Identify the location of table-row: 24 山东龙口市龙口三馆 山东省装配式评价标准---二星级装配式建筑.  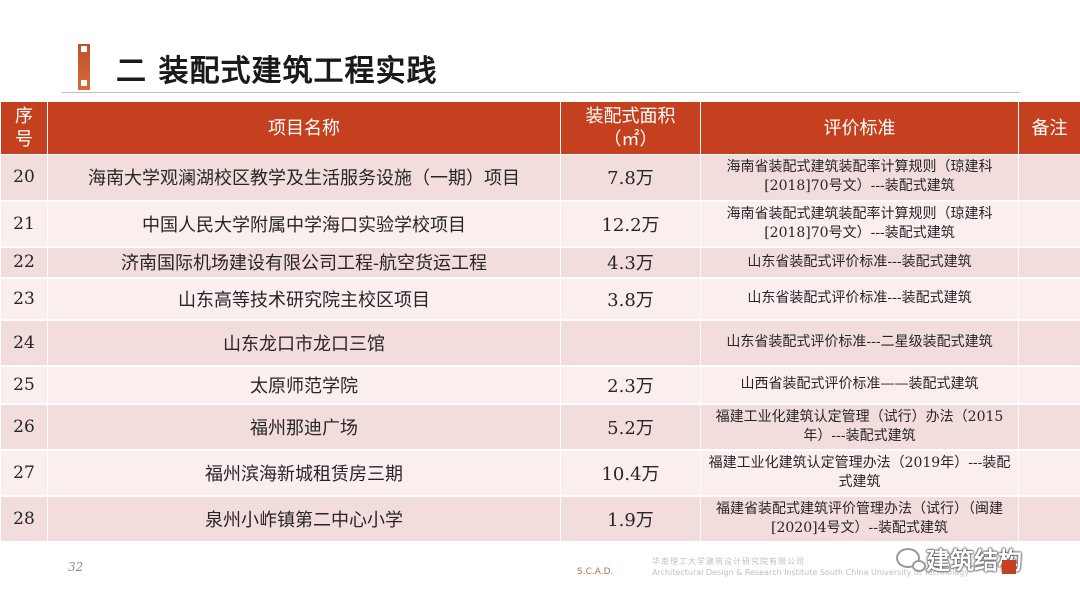
(540, 343).